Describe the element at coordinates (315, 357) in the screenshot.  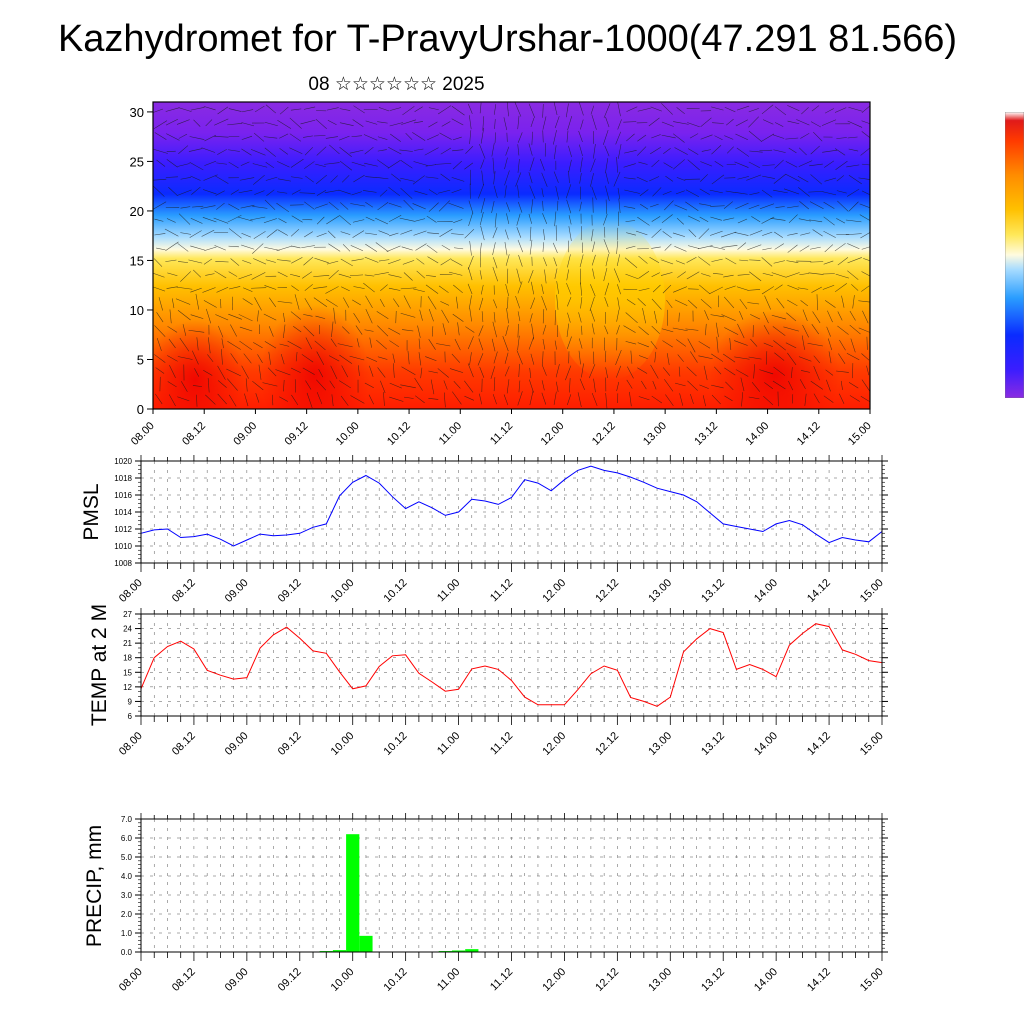
I see `hotspot` at that location.